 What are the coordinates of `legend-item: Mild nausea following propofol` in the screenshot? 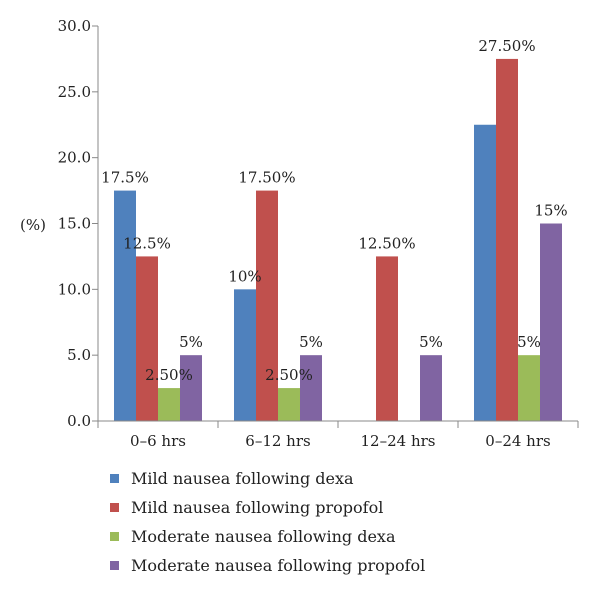 It's located at (267, 507).